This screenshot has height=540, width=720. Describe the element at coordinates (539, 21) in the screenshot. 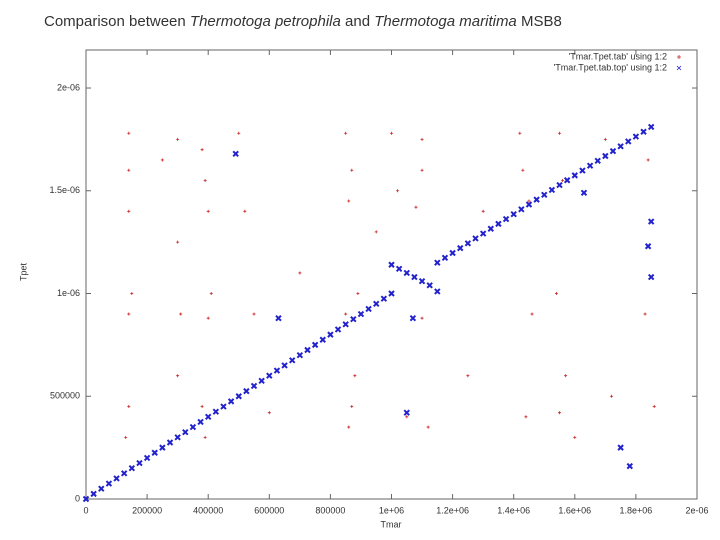

I see `title-part: MSB8` at that location.